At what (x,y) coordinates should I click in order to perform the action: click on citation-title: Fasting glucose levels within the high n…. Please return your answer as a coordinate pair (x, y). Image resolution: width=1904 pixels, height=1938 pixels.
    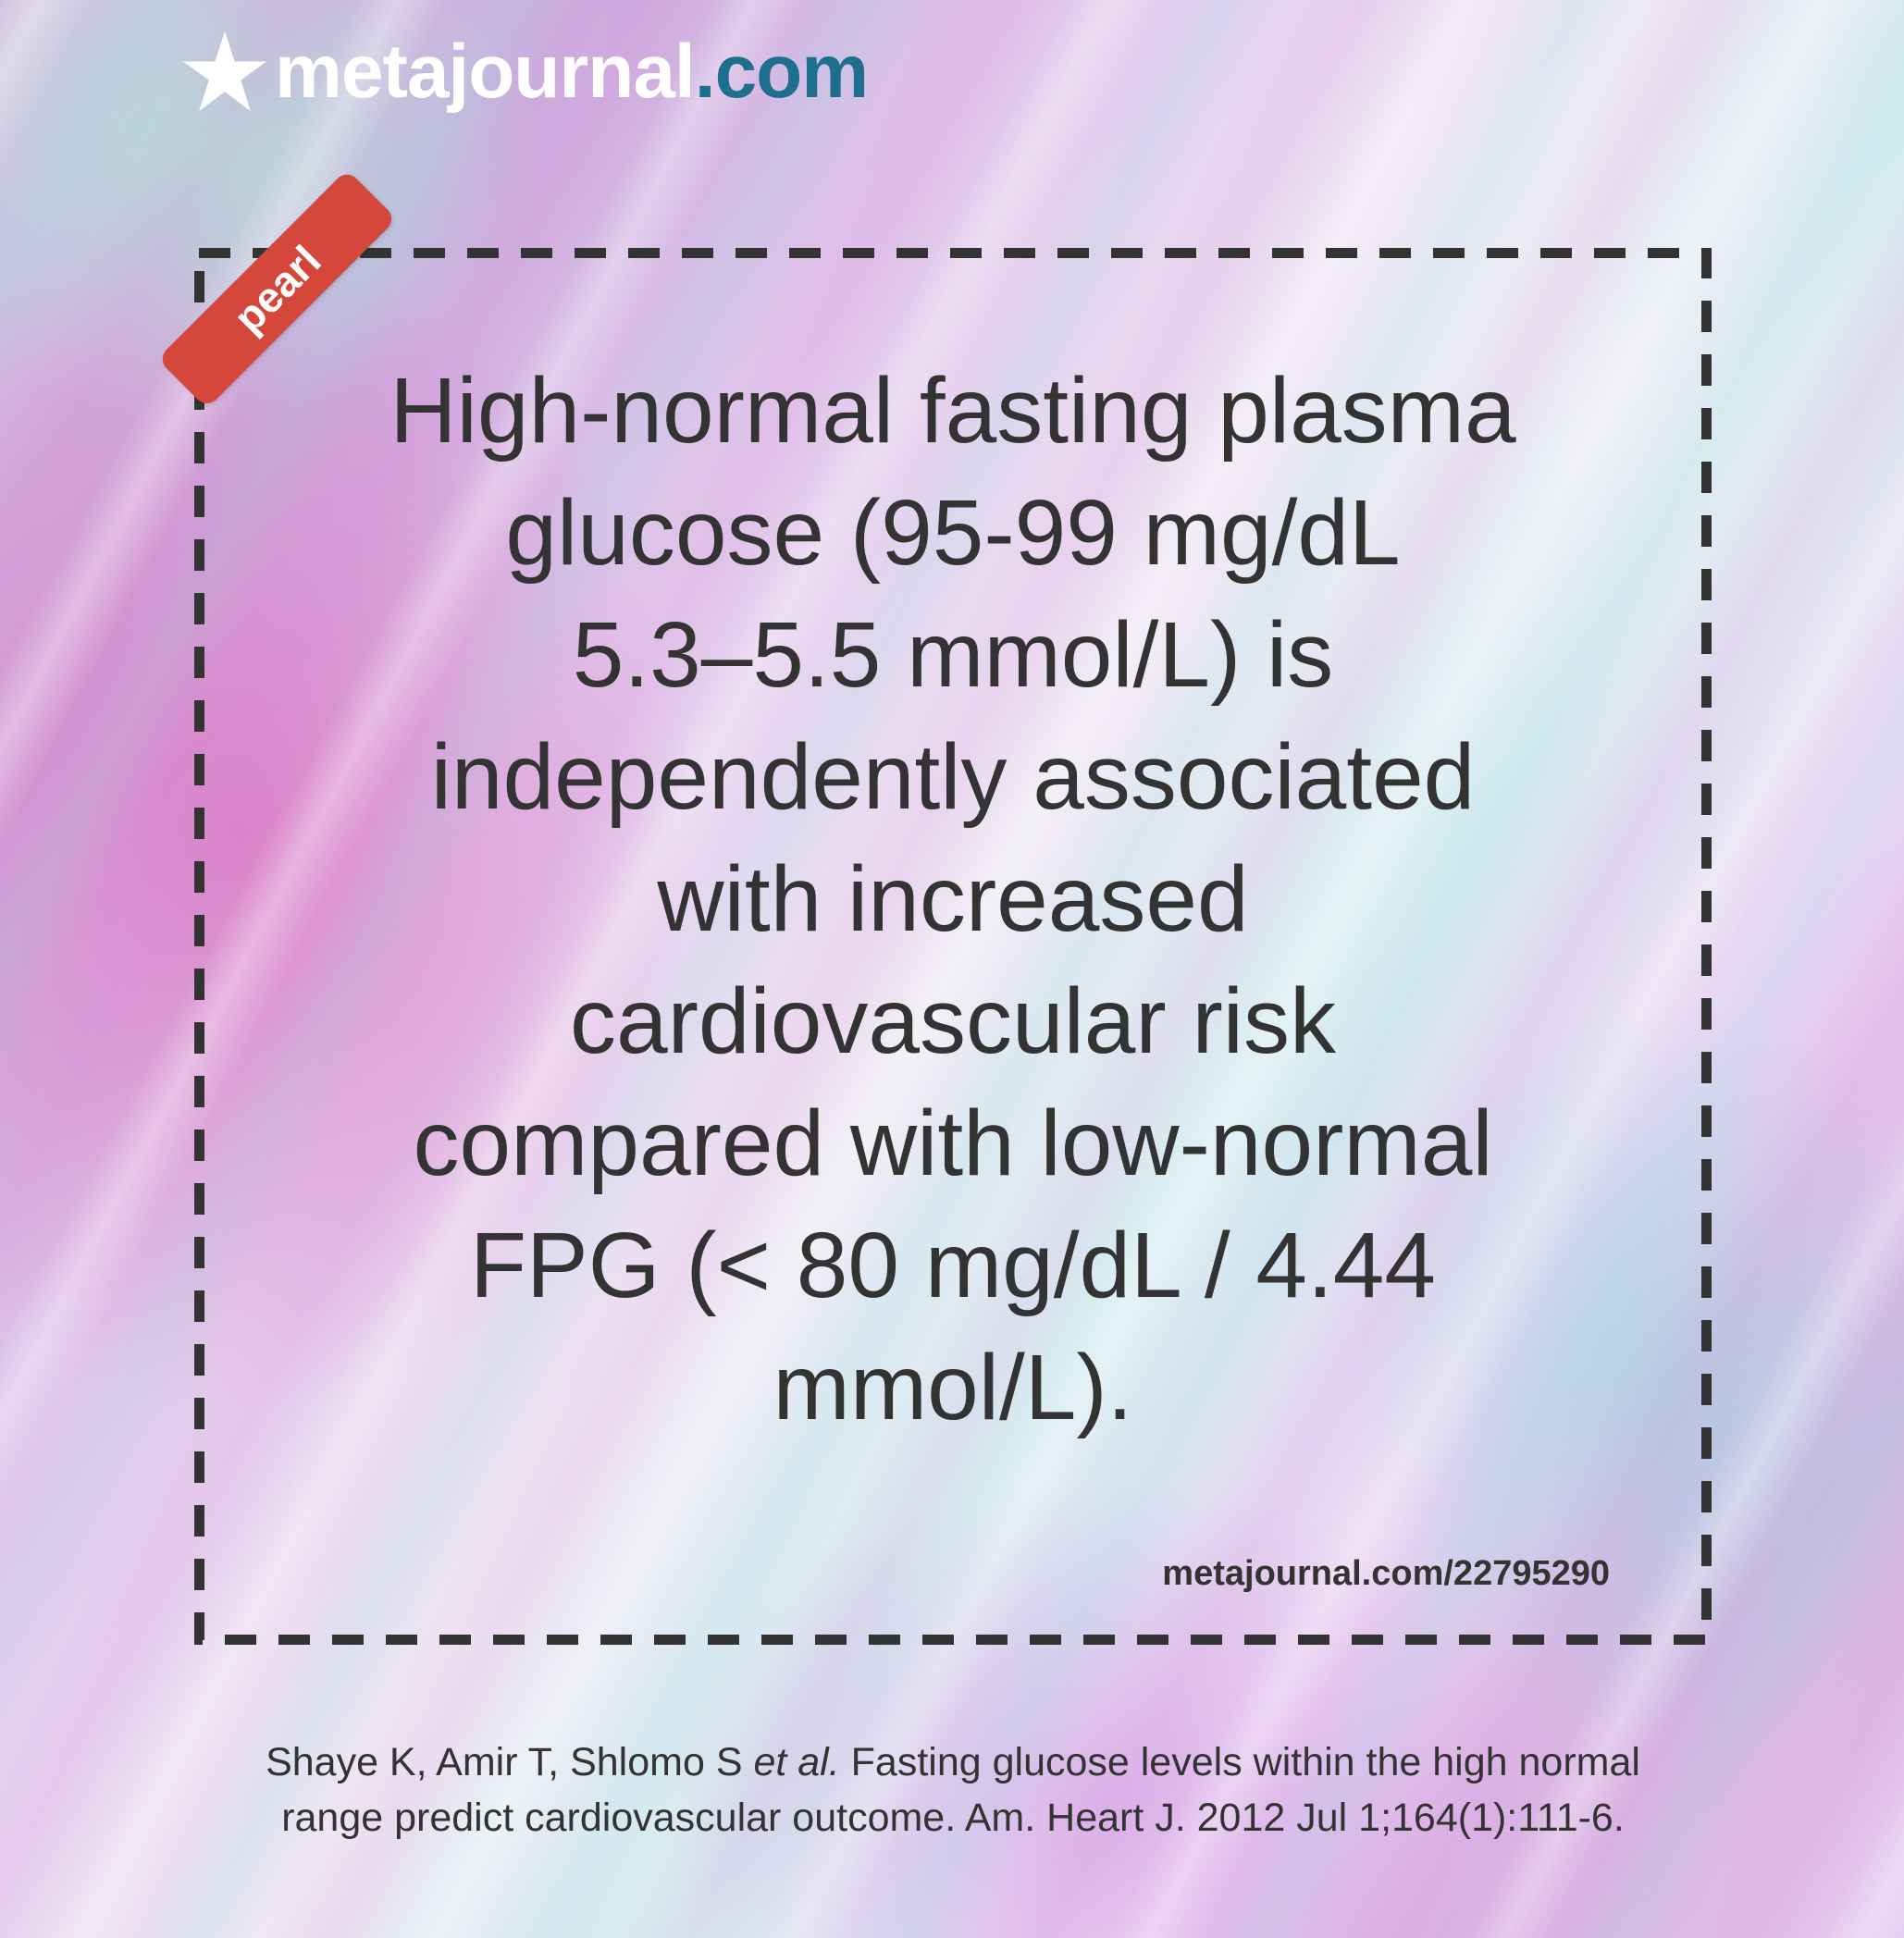
    Looking at the image, I should click on (1245, 1762).